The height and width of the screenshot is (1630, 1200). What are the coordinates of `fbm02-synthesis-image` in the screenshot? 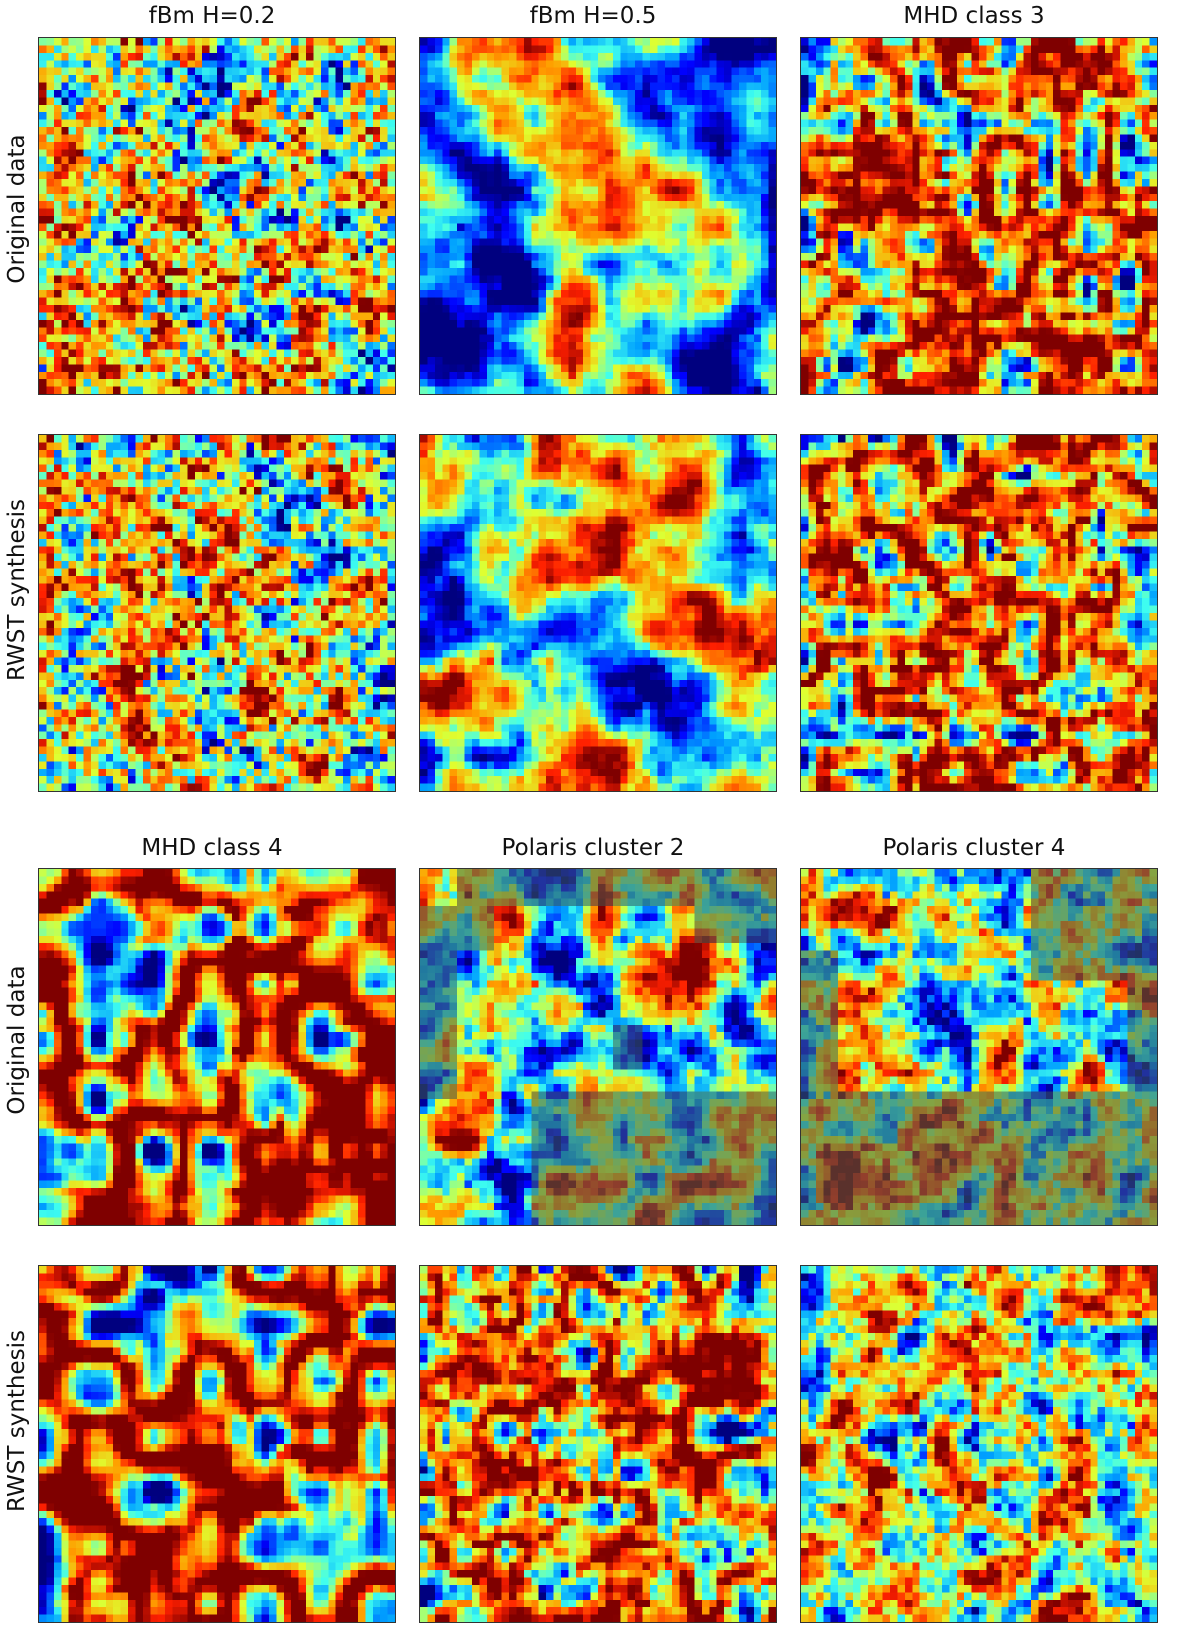 It's located at (217, 613).